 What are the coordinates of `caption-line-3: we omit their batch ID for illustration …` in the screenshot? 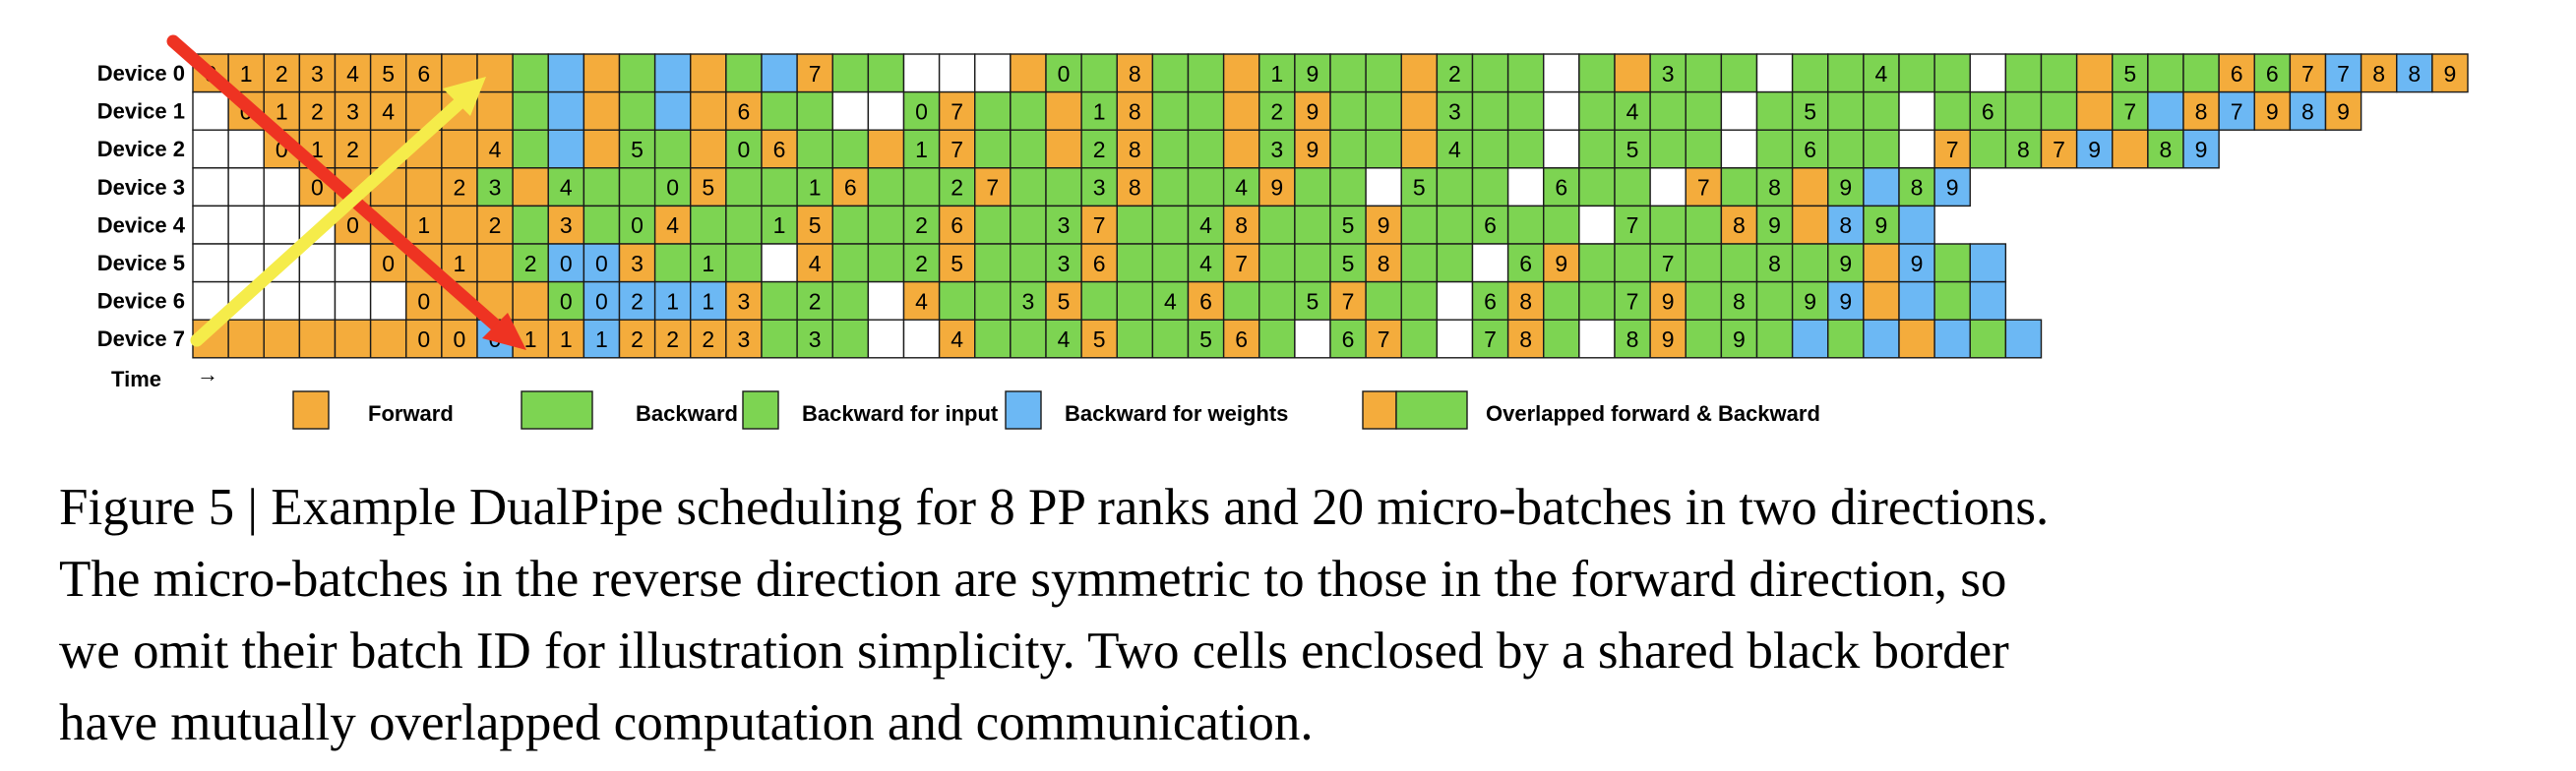 It's located at (1034, 651).